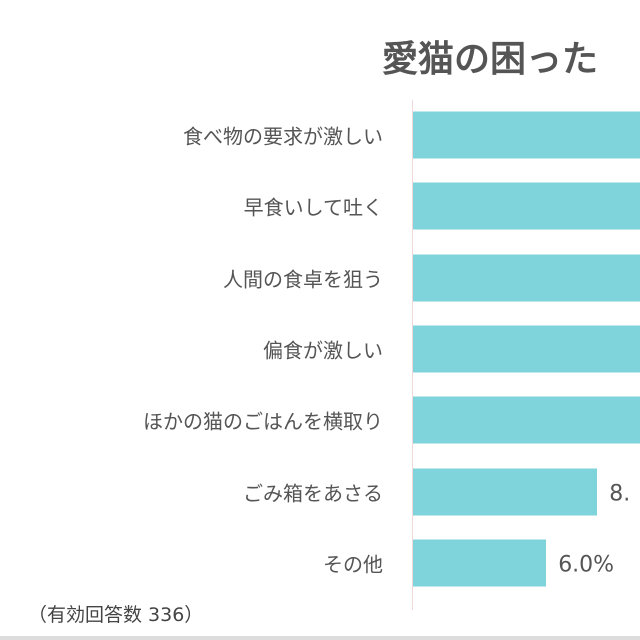 This screenshot has width=640, height=640. Describe the element at coordinates (313, 493) in the screenshot. I see `category-label: ごみ箱をあさる` at that location.